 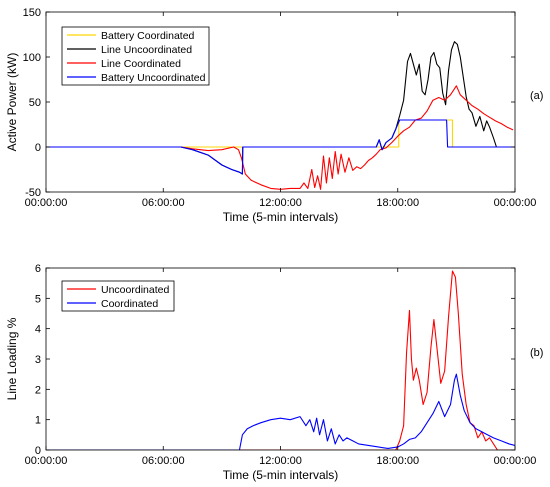 I want to click on y-axis-label: Line Loading %, so click(x=12, y=358).